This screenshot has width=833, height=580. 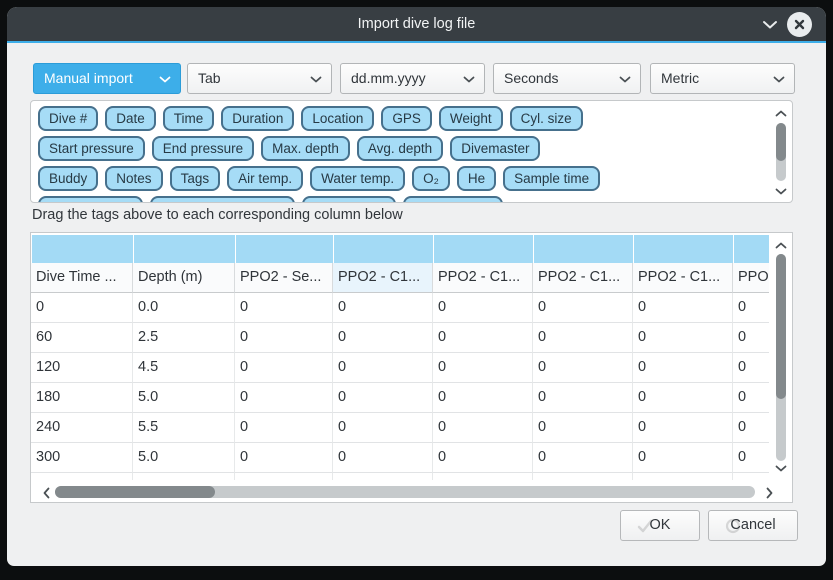 I want to click on table-cell: 2.5, so click(x=184, y=338).